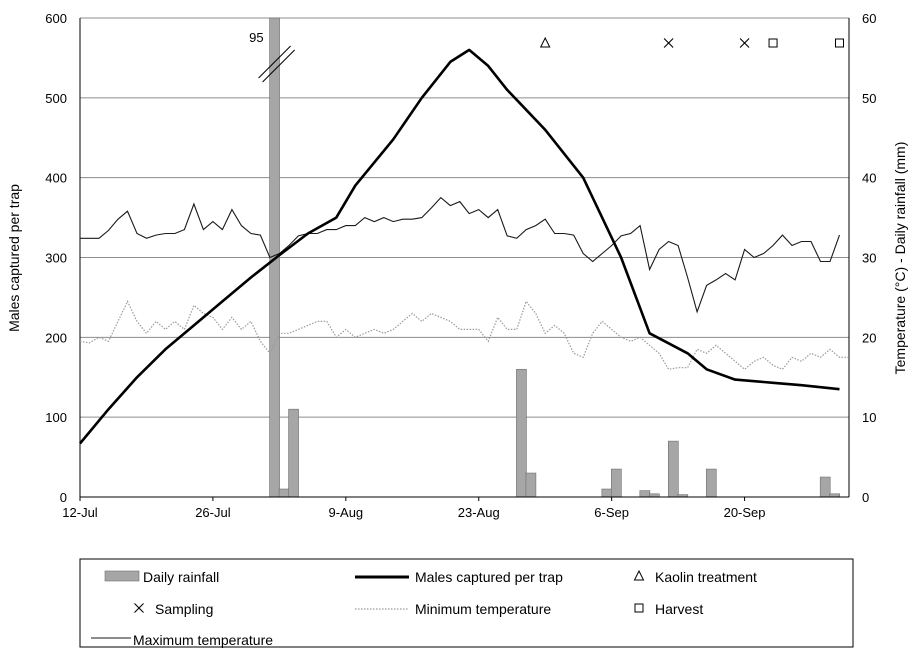  Describe the element at coordinates (692, 42) in the screenshot. I see `event-markers` at that location.